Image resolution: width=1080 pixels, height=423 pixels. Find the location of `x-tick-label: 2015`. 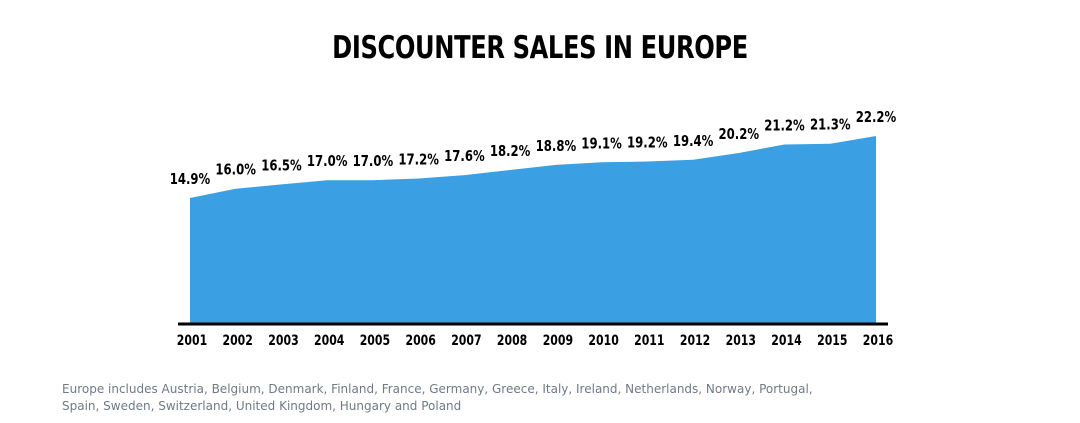

x-tick-label: 2015 is located at coordinates (832, 340).